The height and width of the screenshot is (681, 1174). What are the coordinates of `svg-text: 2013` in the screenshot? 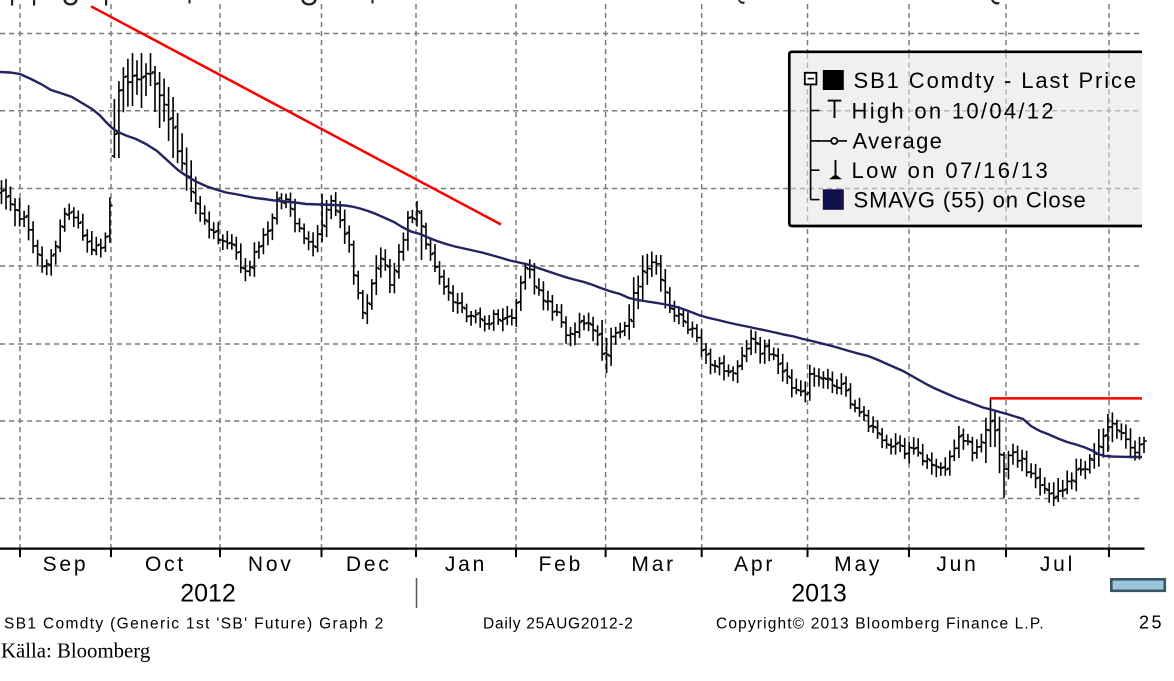 It's located at (819, 594).